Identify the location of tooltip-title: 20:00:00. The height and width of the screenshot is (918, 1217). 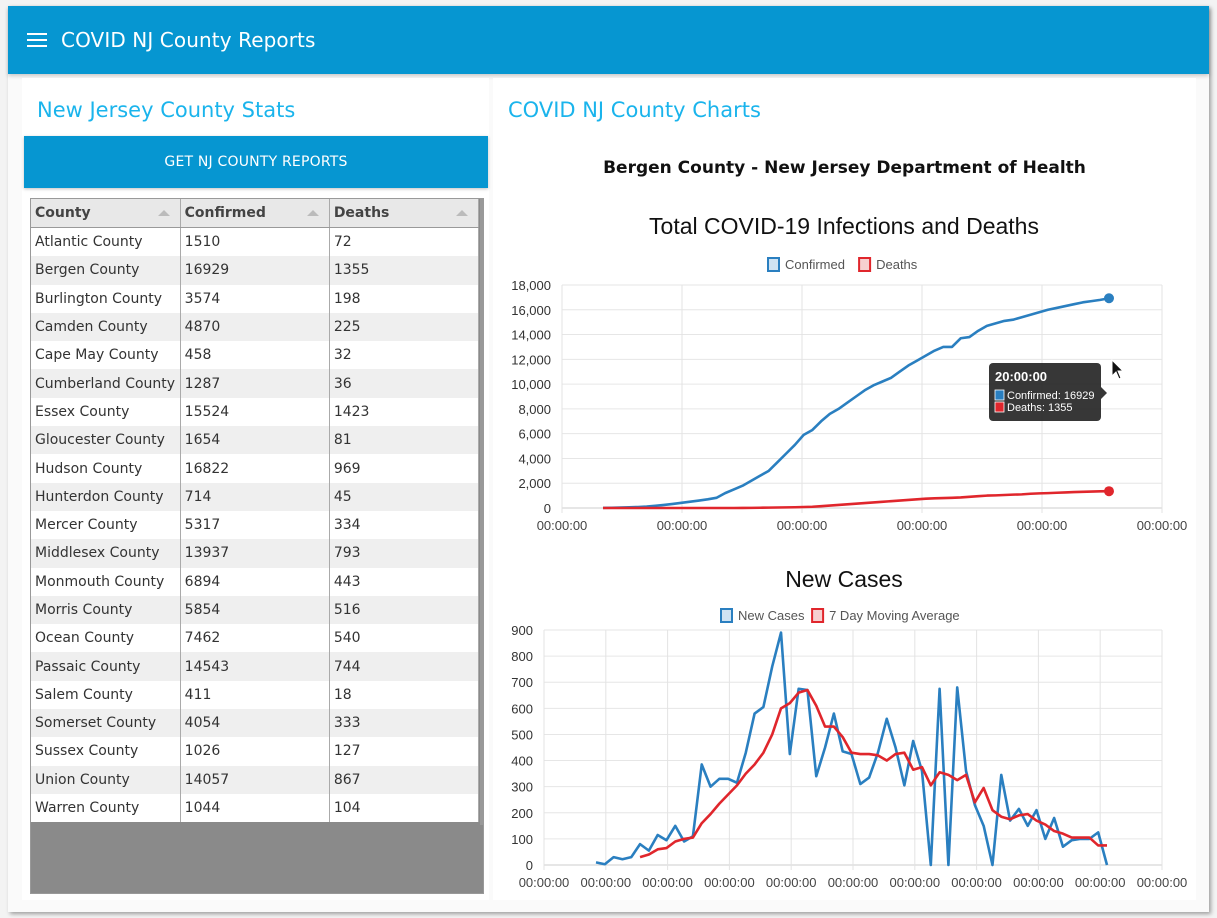
(1021, 376).